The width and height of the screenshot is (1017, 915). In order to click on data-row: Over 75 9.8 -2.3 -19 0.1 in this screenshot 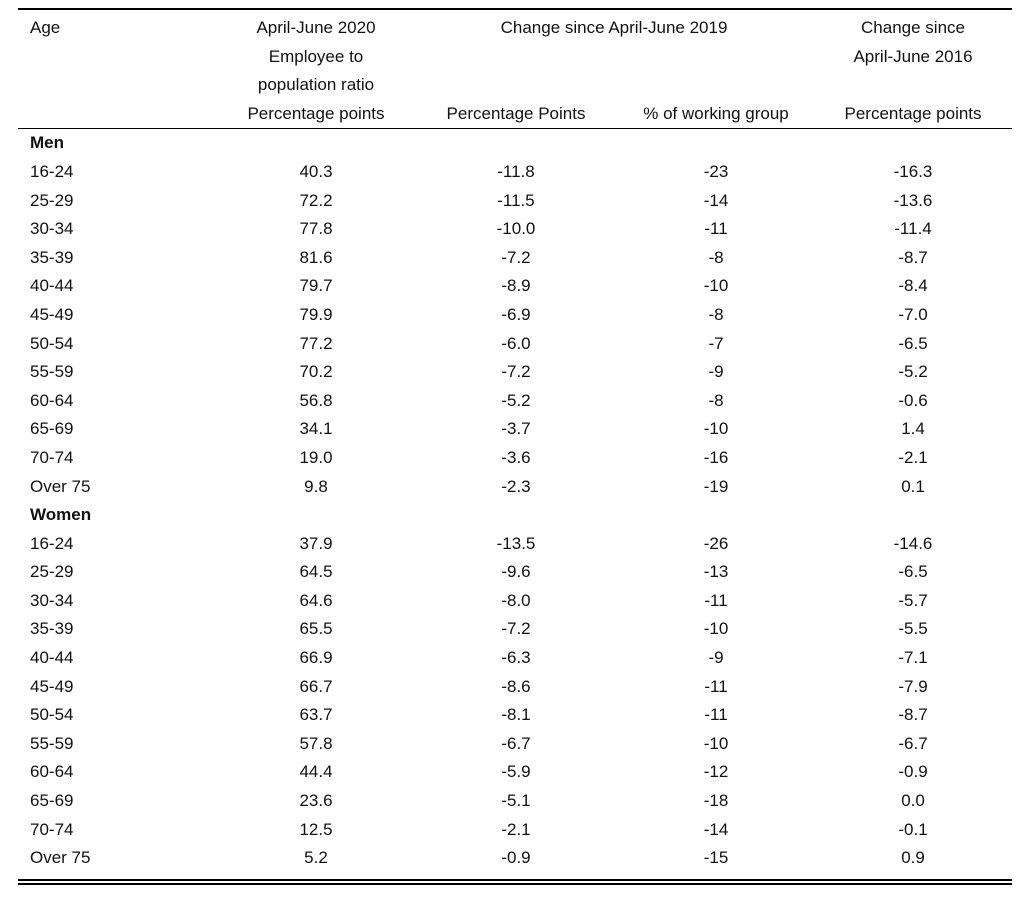, I will do `click(515, 487)`.